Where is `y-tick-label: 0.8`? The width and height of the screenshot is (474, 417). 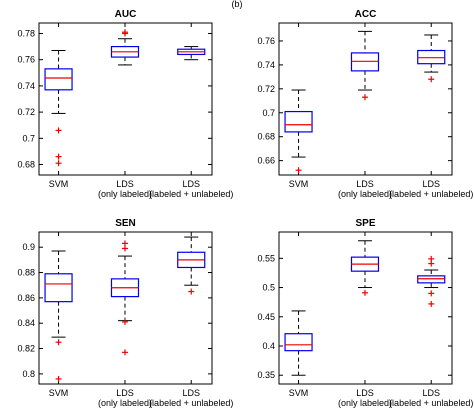 y-tick-label: 0.8 is located at coordinates (28, 374).